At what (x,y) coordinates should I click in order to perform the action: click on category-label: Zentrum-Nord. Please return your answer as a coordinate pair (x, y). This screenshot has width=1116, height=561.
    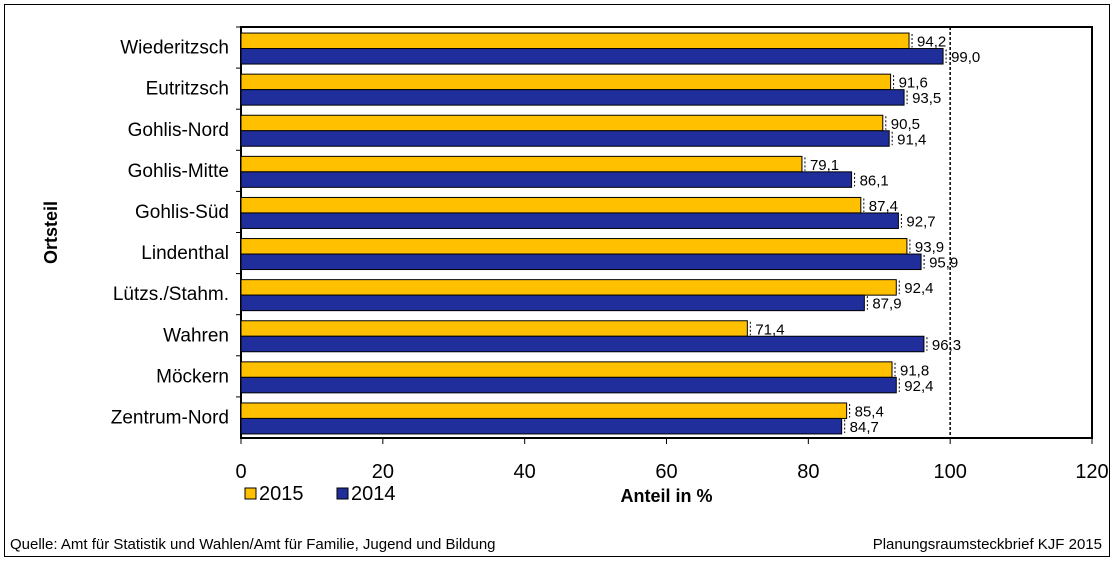
    Looking at the image, I should click on (170, 417).